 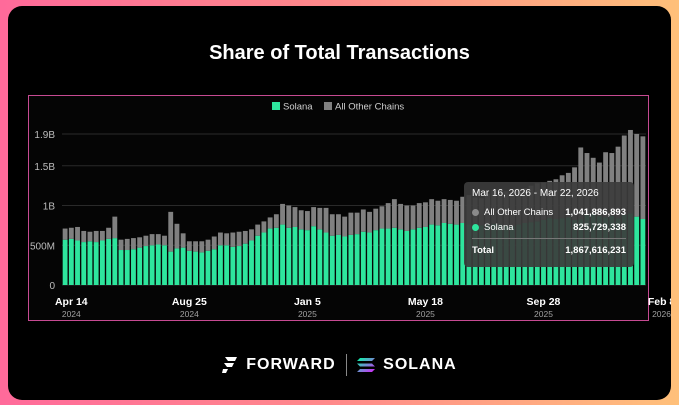 What do you see at coordinates (549, 250) in the screenshot?
I see `tooltip-row-total: Total 1,867,616,231` at bounding box center [549, 250].